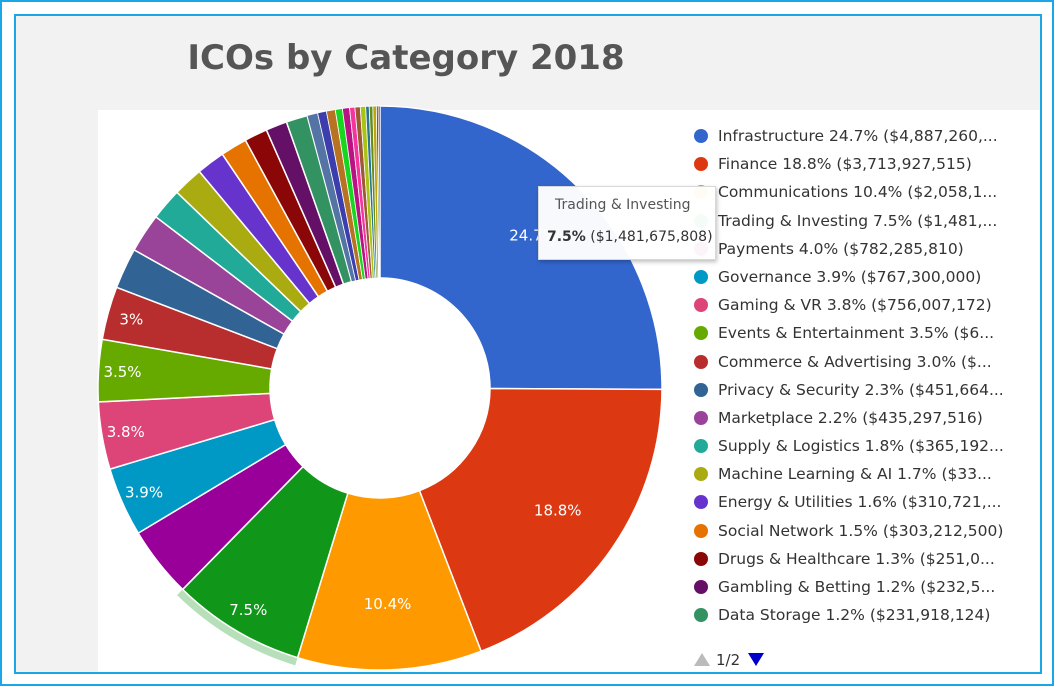 The height and width of the screenshot is (686, 1054). I want to click on slice-data-label: 3.8%, so click(126, 432).